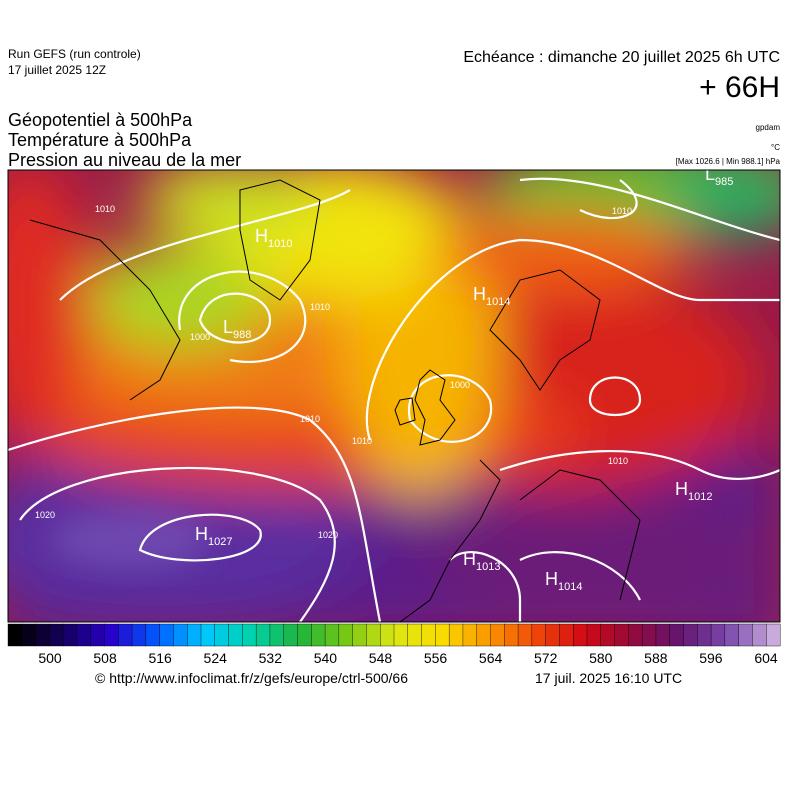 This screenshot has width=788, height=789. I want to click on center-value: 1013, so click(488, 567).